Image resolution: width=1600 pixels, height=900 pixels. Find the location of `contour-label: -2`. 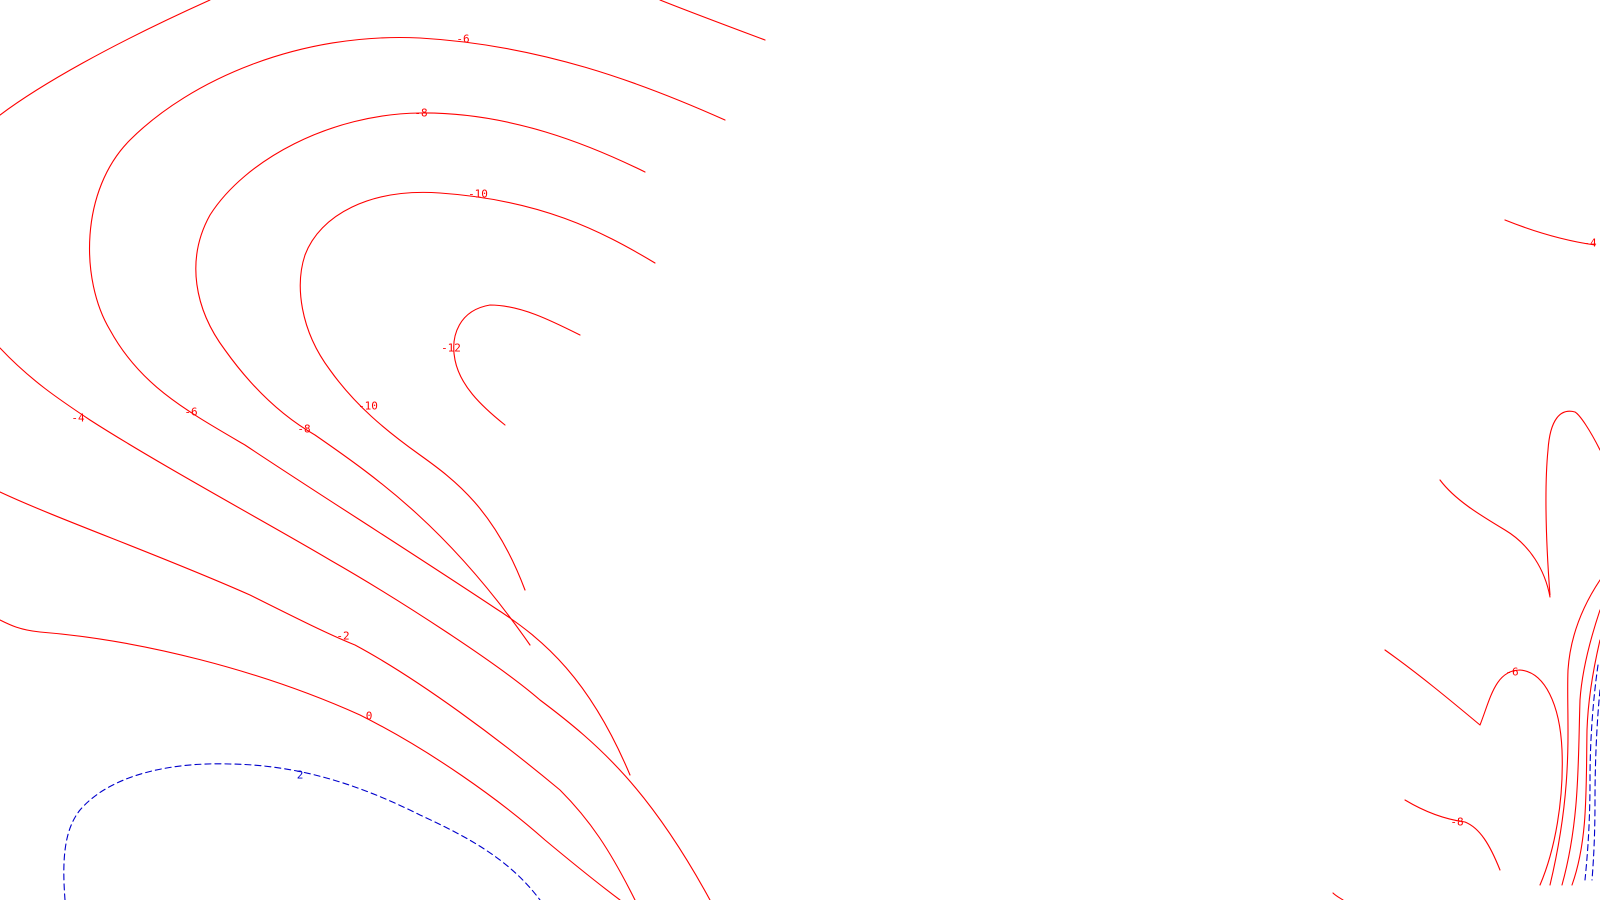

contour-label: -2 is located at coordinates (342, 636).